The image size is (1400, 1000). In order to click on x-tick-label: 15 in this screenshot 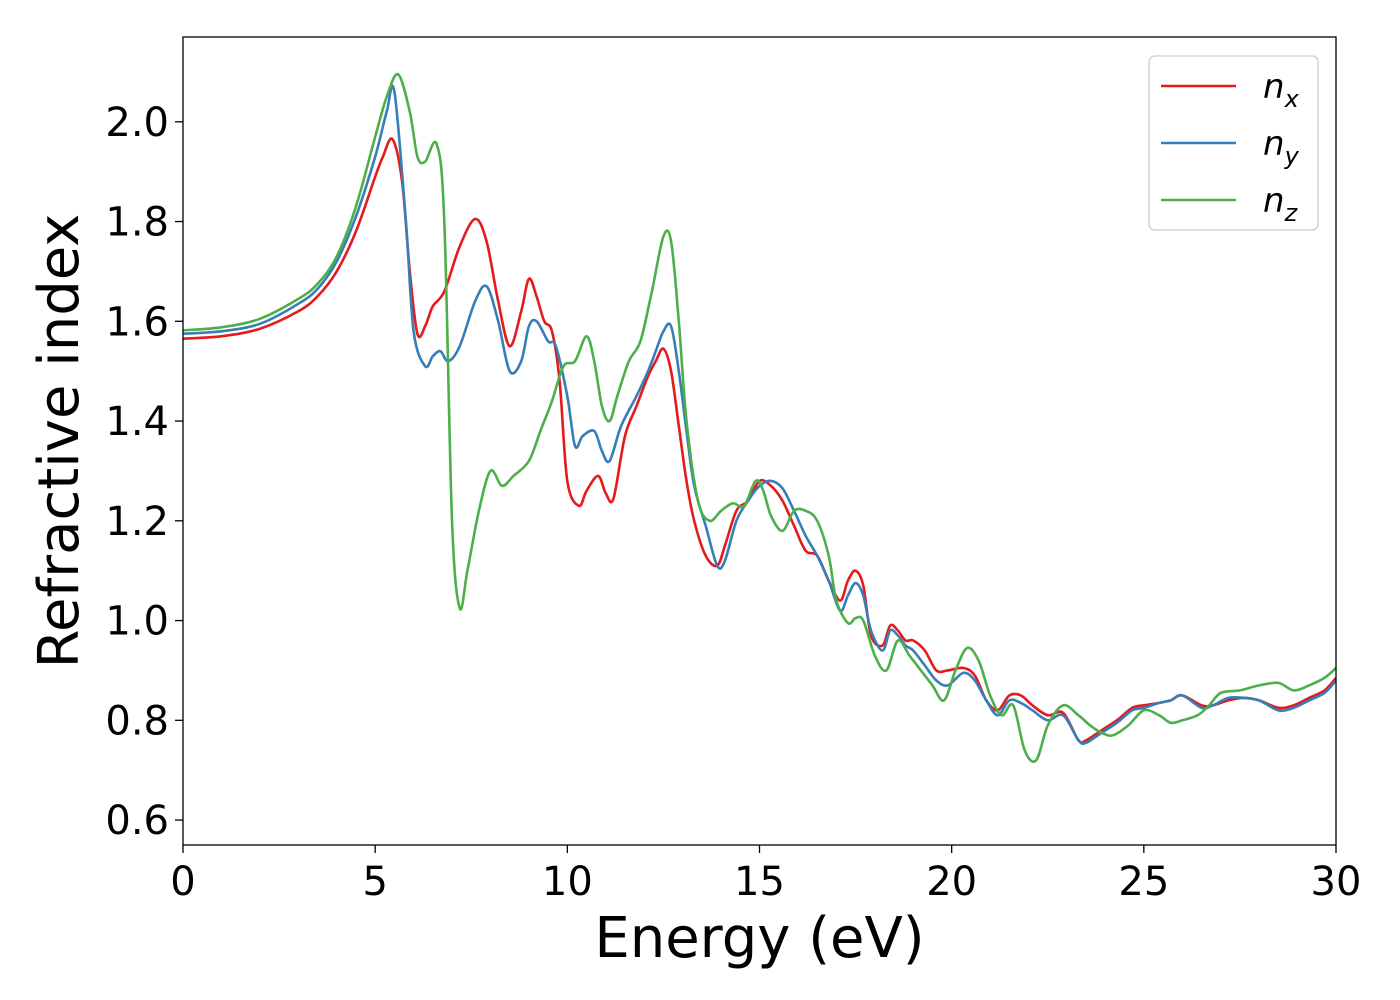, I will do `click(759, 882)`.